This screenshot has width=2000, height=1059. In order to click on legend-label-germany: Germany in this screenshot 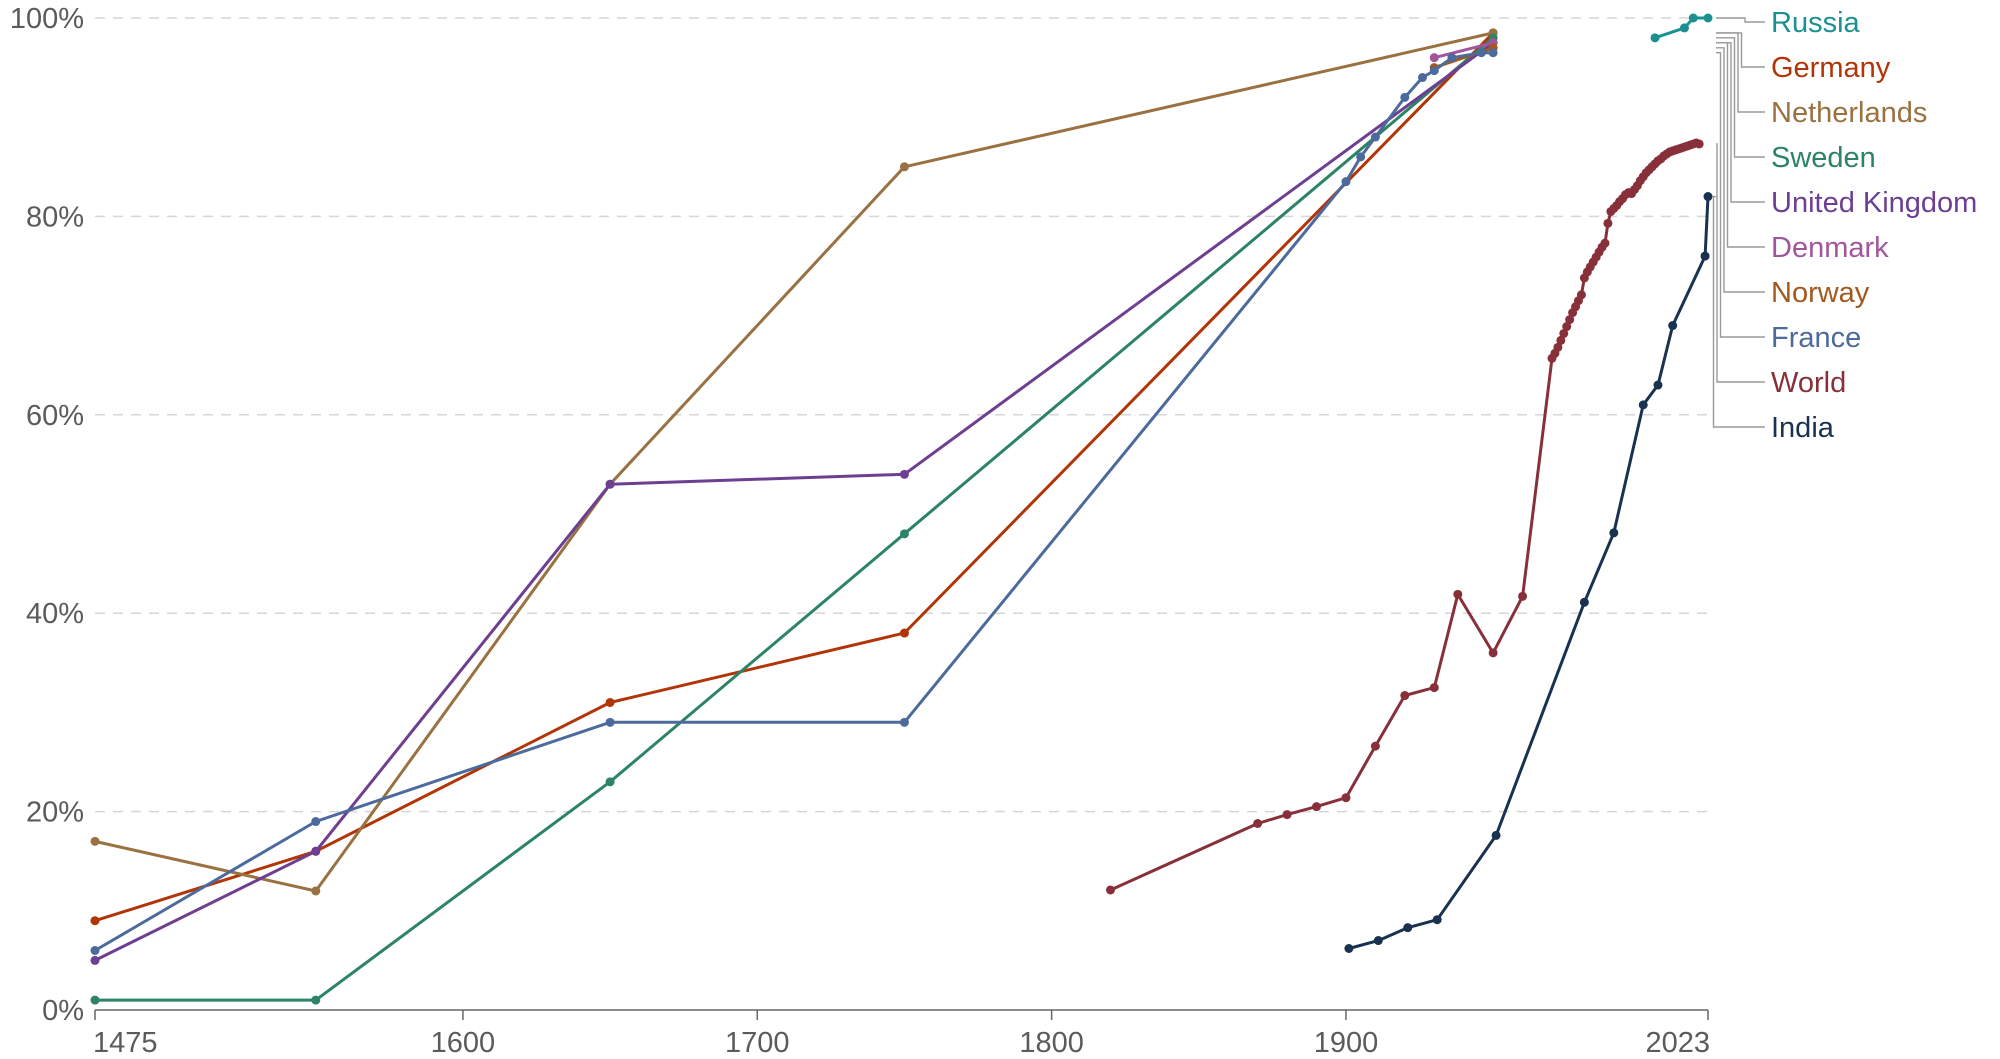, I will do `click(1831, 68)`.